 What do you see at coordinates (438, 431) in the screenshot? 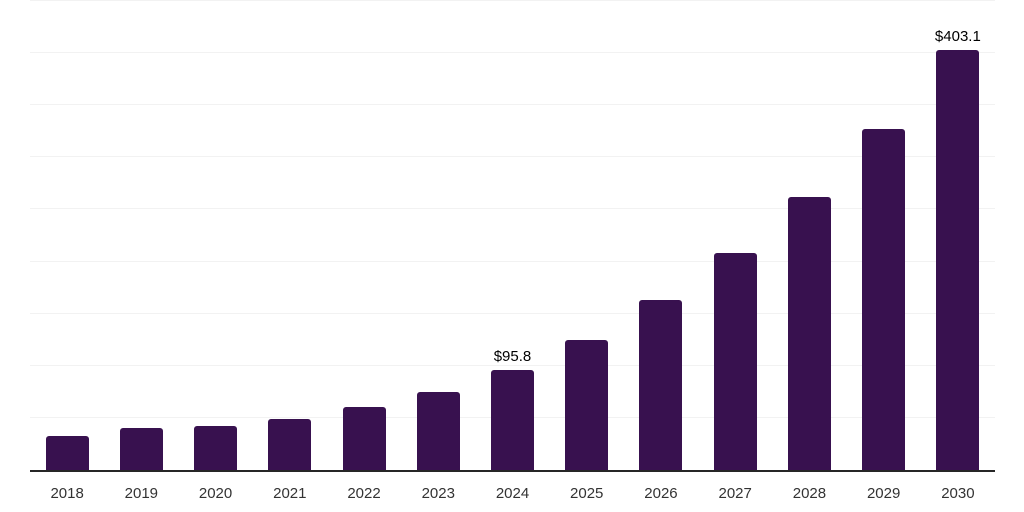
I see `bar-2023` at bounding box center [438, 431].